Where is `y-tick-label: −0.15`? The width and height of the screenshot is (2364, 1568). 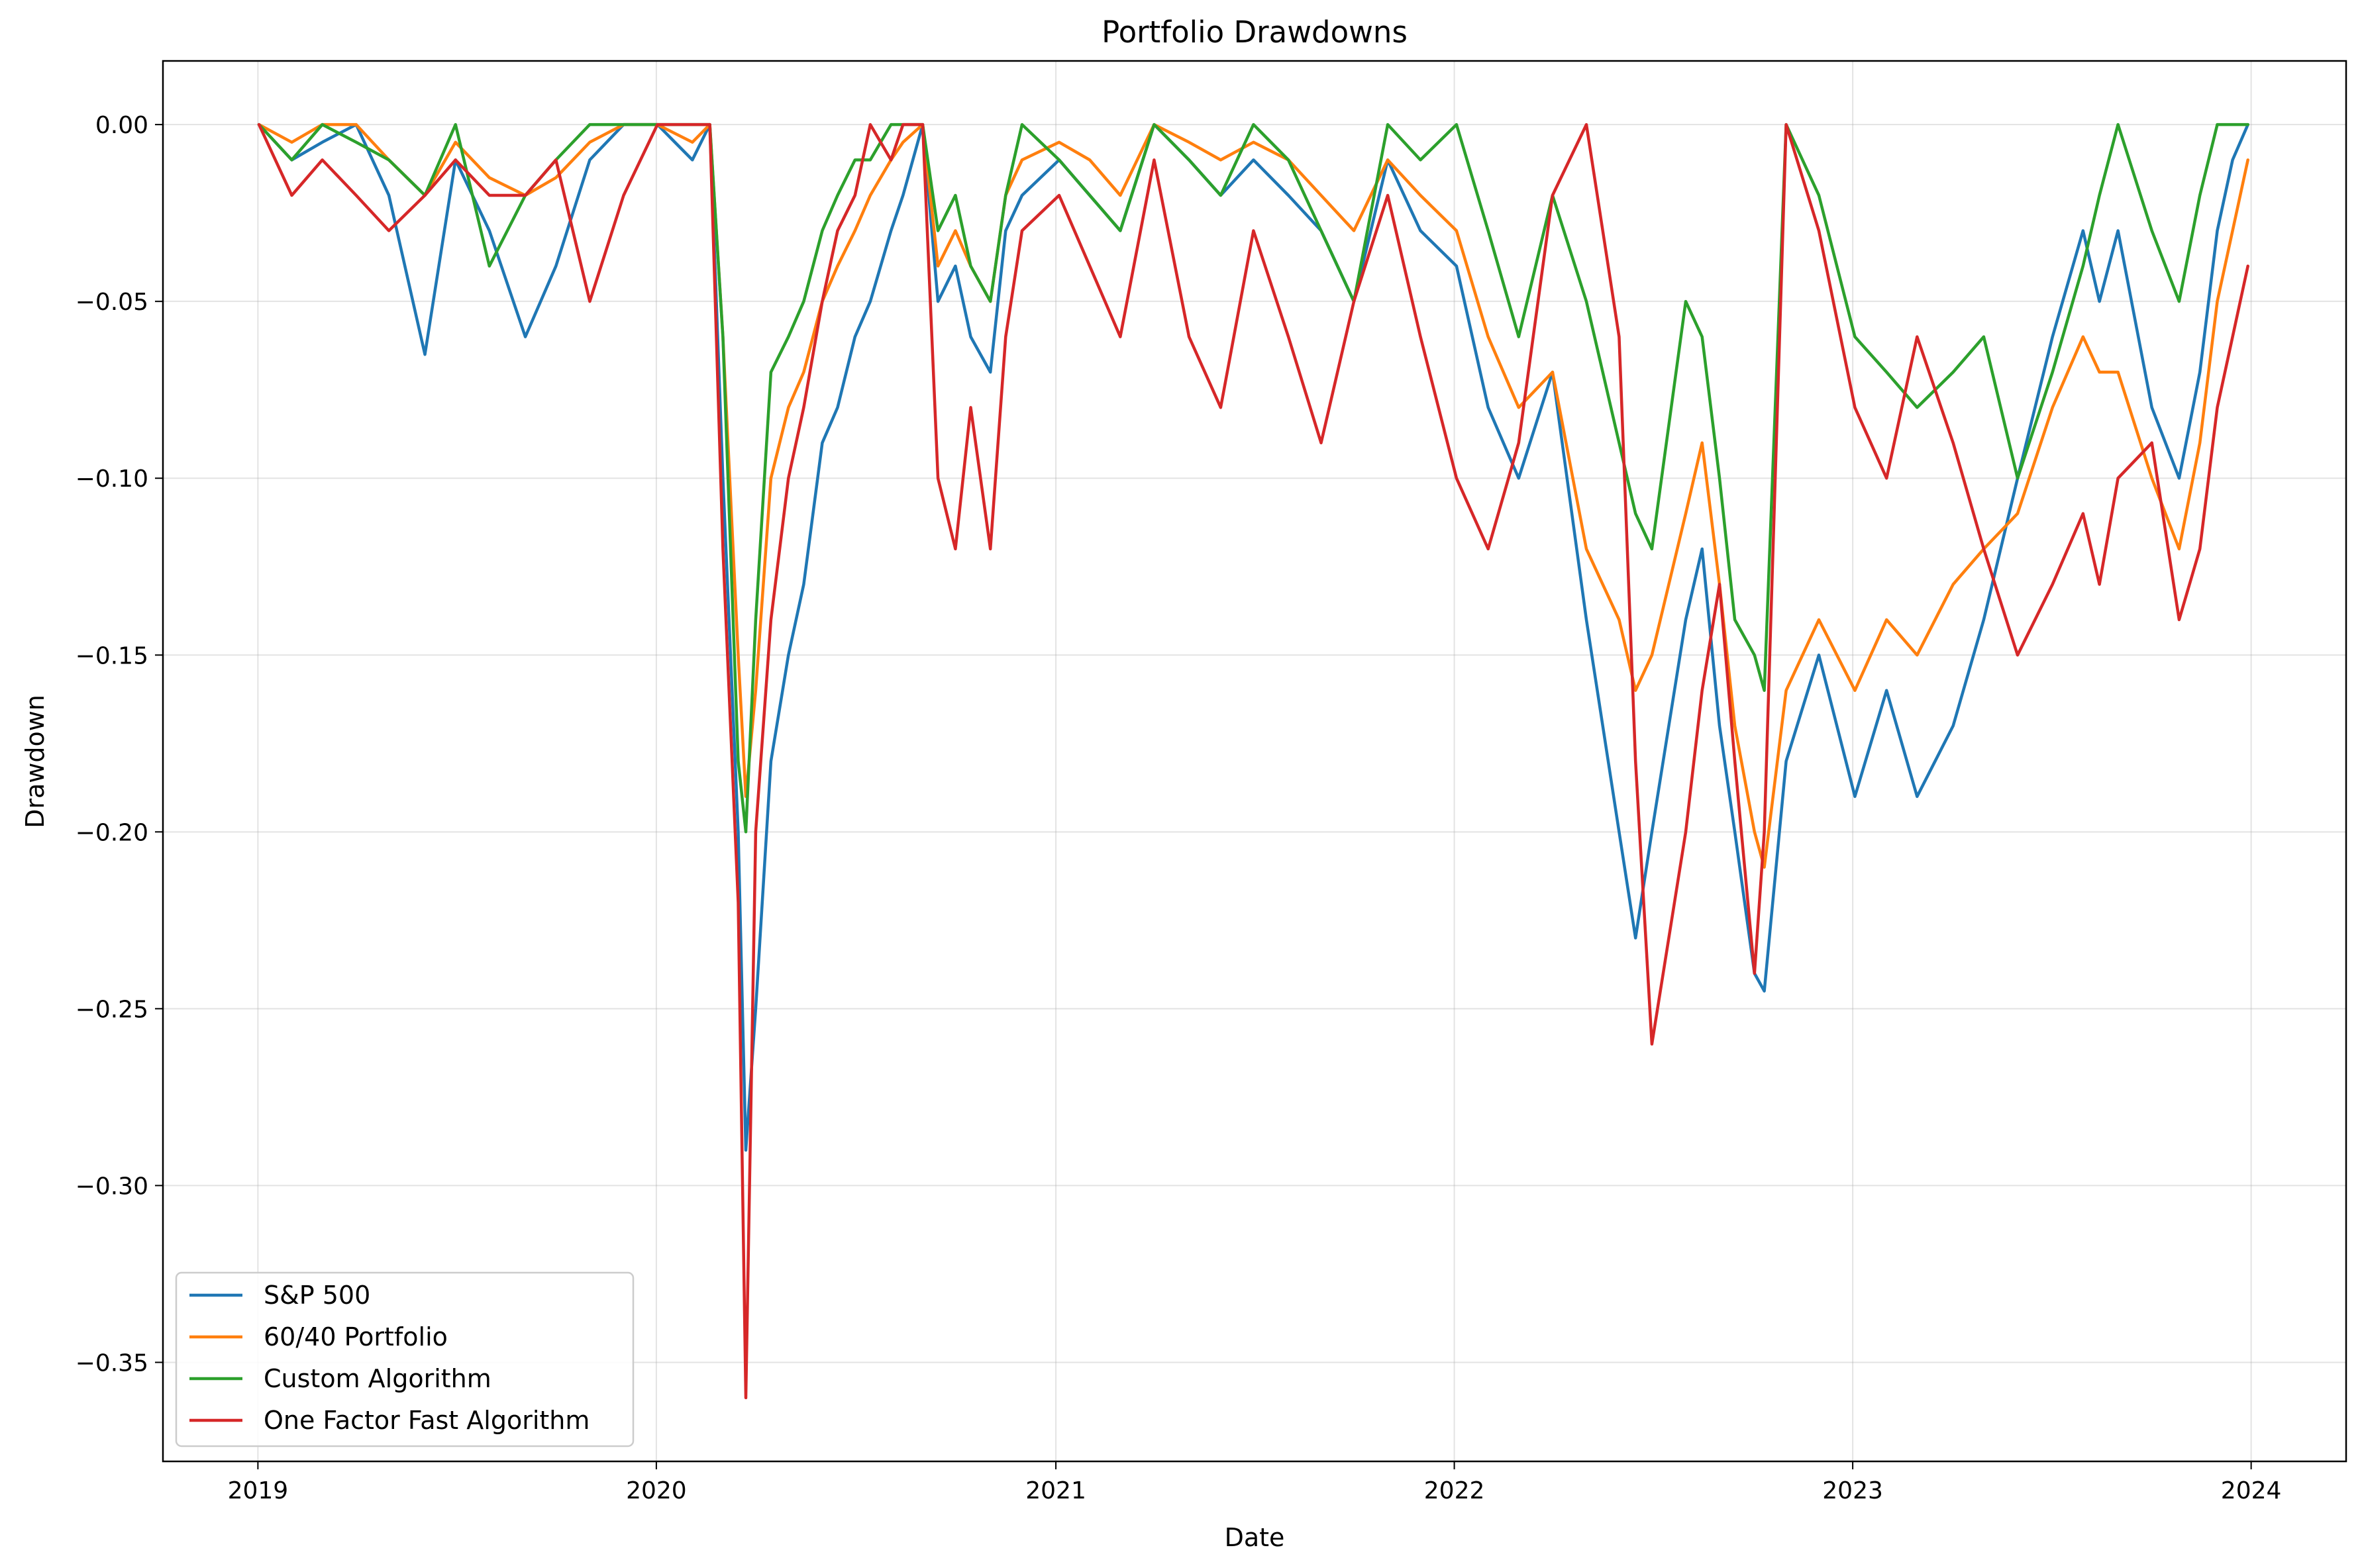
y-tick-label: −0.15 is located at coordinates (112, 655).